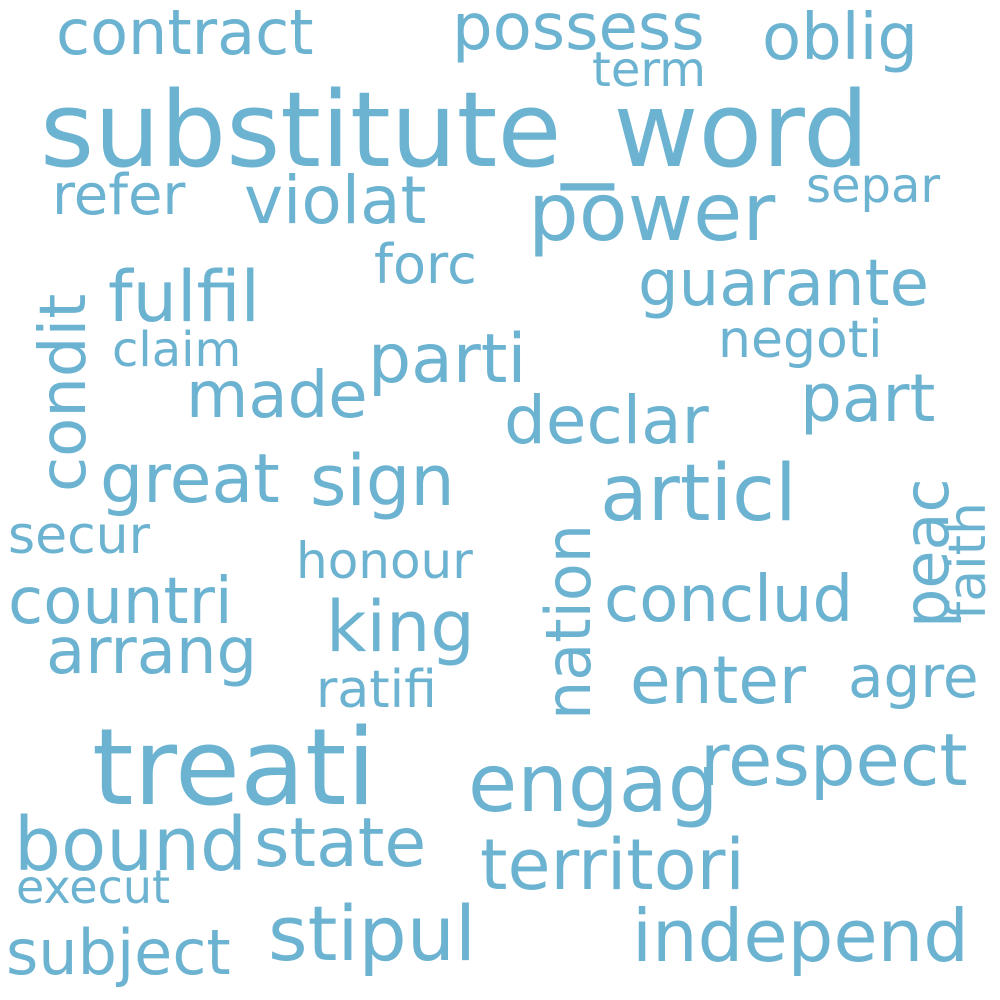 The image size is (1000, 1000). I want to click on word-enter: enter, so click(718, 680).